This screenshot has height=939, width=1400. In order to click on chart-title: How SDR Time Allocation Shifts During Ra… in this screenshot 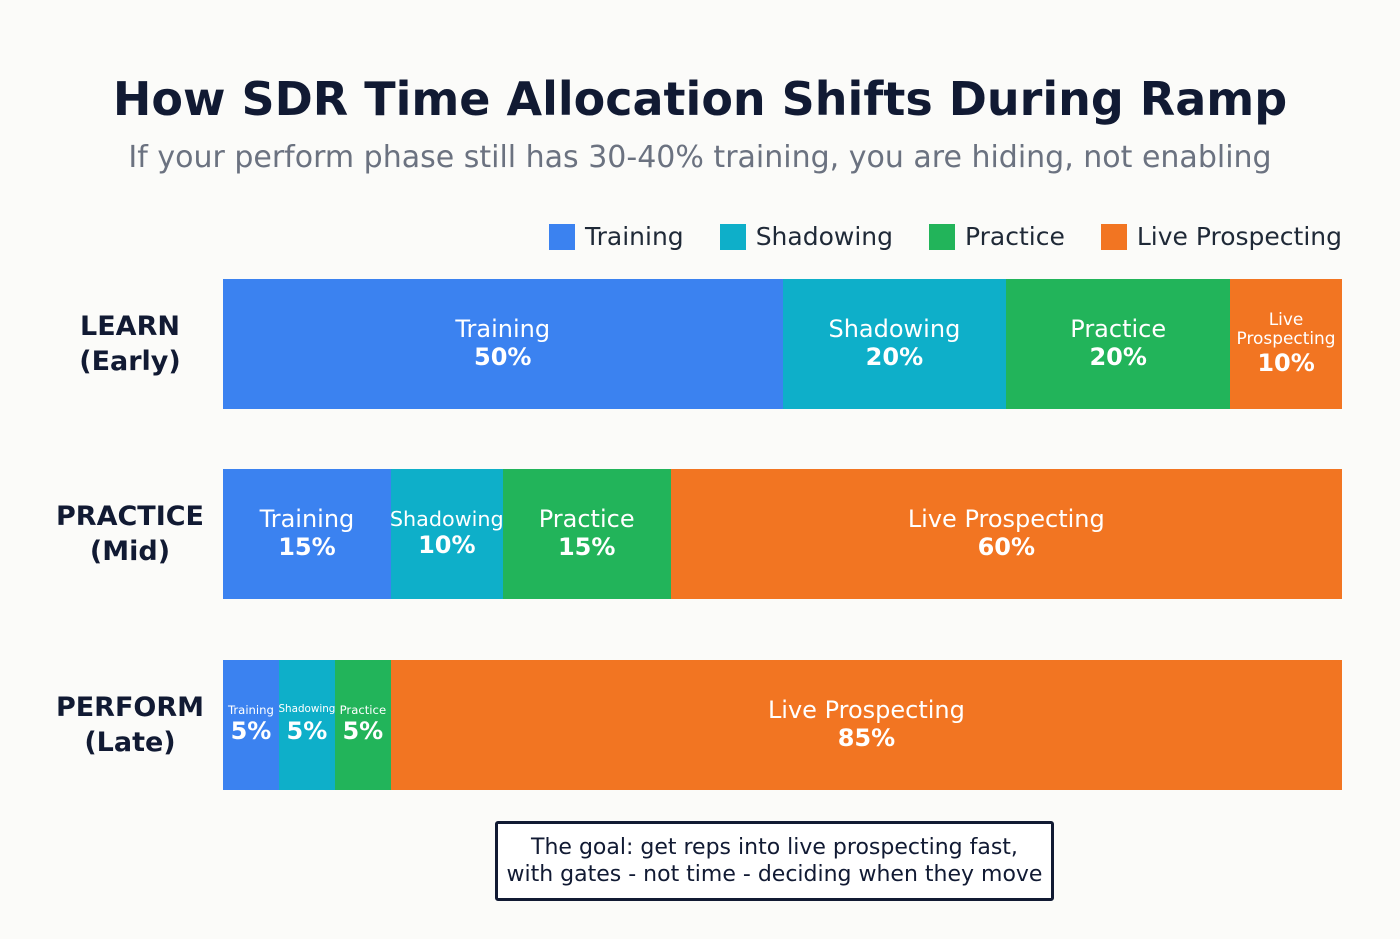, I will do `click(700, 99)`.